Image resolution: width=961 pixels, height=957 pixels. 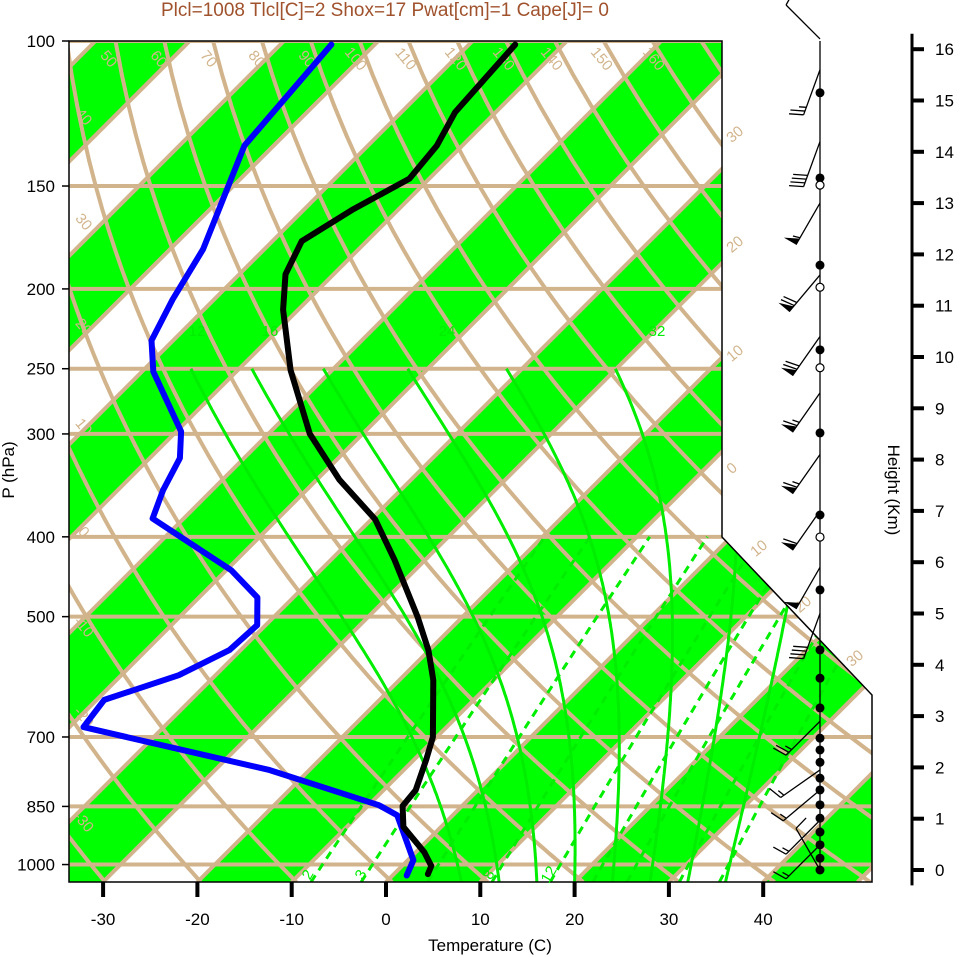 I want to click on height-tick-label: 14, so click(x=944, y=152).